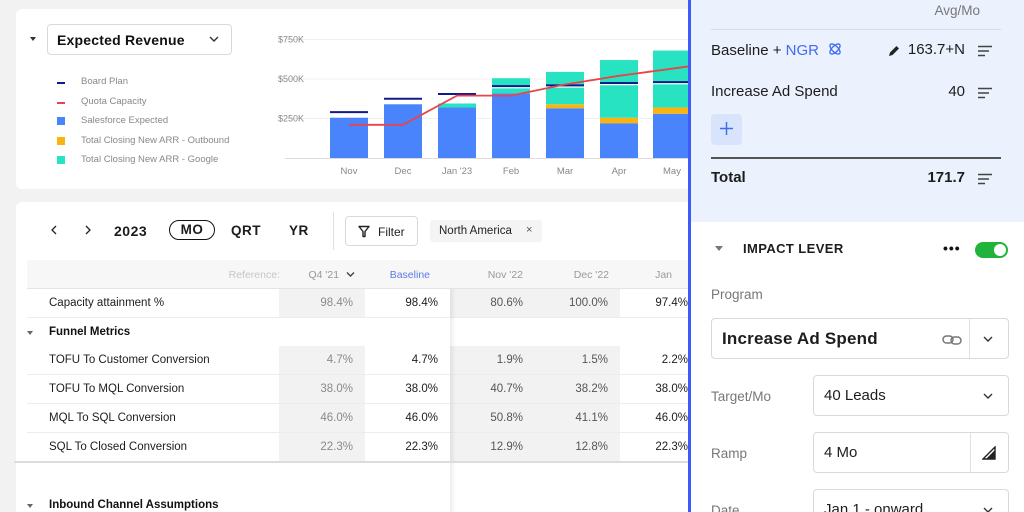 This screenshot has width=1024, height=512. I want to click on legend-item-google: Total Closing New ARR - Google, so click(157, 161).